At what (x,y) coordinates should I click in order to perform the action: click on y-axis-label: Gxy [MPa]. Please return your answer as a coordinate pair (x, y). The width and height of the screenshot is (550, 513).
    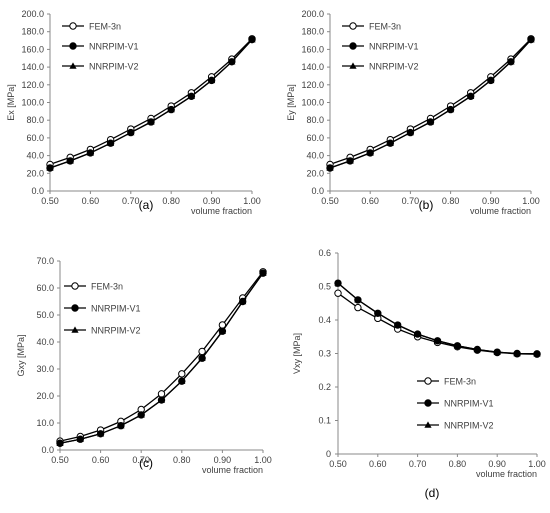
    Looking at the image, I should click on (21, 355).